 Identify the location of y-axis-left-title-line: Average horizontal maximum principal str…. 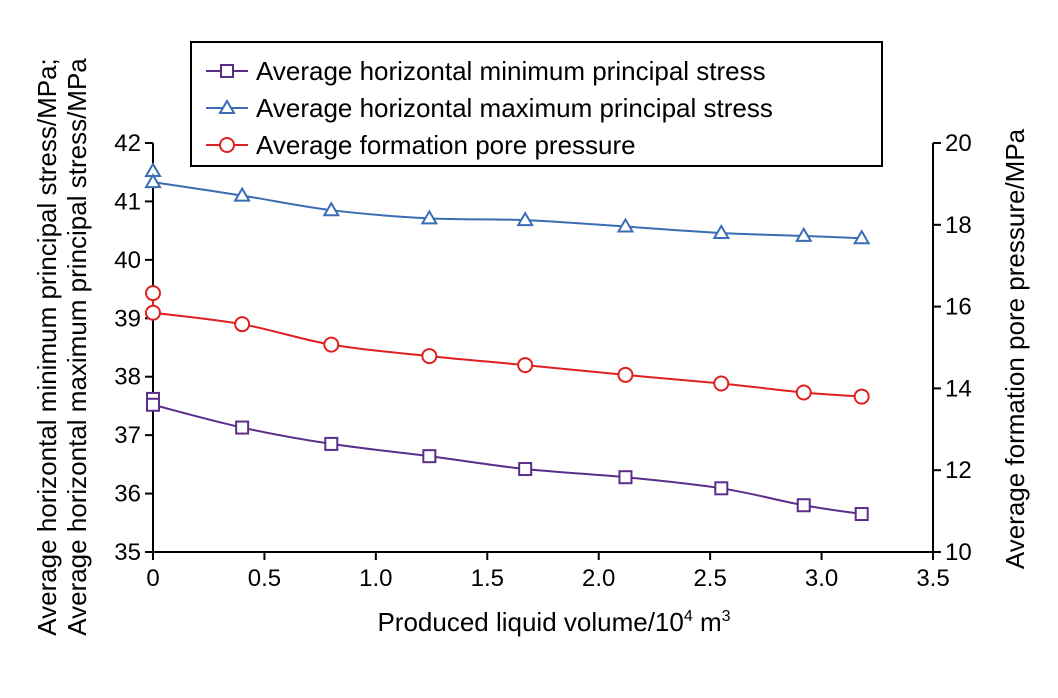
(77, 347).